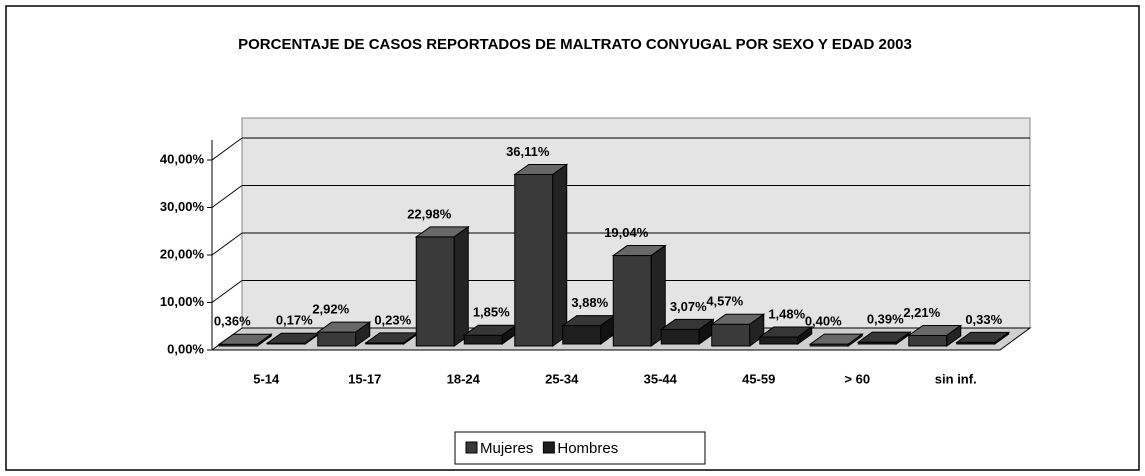 This screenshot has width=1145, height=476. What do you see at coordinates (182, 158) in the screenshot?
I see `y-tick-label: 40,00%` at bounding box center [182, 158].